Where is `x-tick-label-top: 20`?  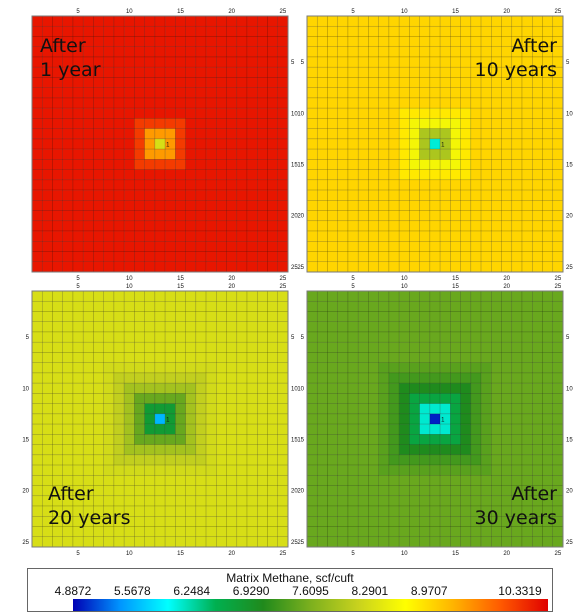
x-tick-label-top: 20 is located at coordinates (506, 287).